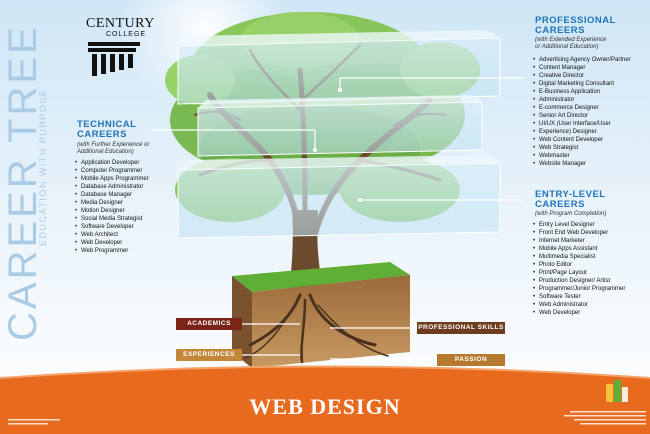 The height and width of the screenshot is (434, 650). What do you see at coordinates (579, 273) in the screenshot?
I see `entry-career-item: Print/Page Layout` at bounding box center [579, 273].